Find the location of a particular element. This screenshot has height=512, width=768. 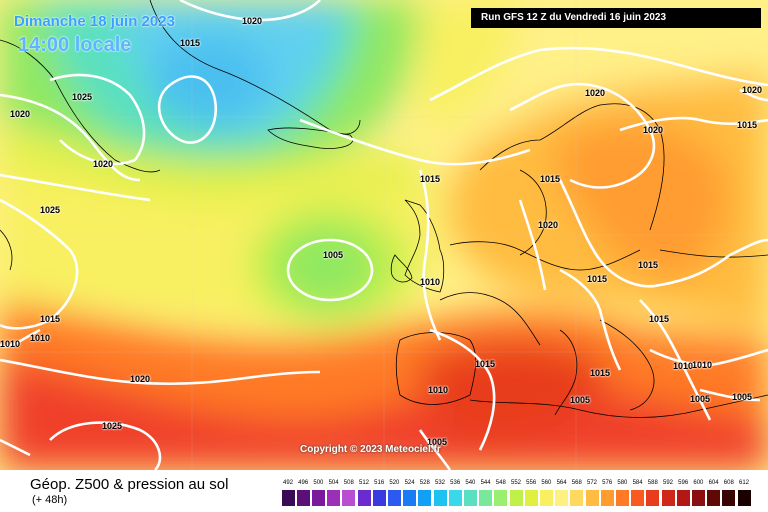

scale-tick-label: 584 is located at coordinates (637, 483).